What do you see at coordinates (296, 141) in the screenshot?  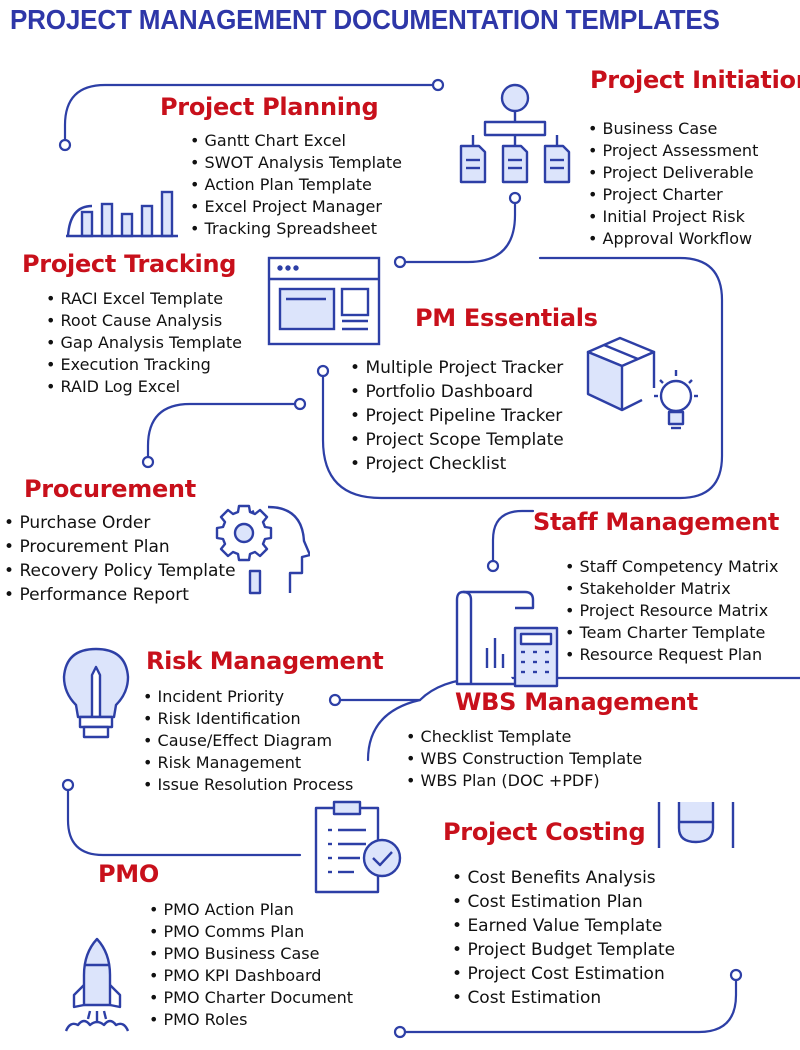 I see `list-item: Gantt Chart Excel` at bounding box center [296, 141].